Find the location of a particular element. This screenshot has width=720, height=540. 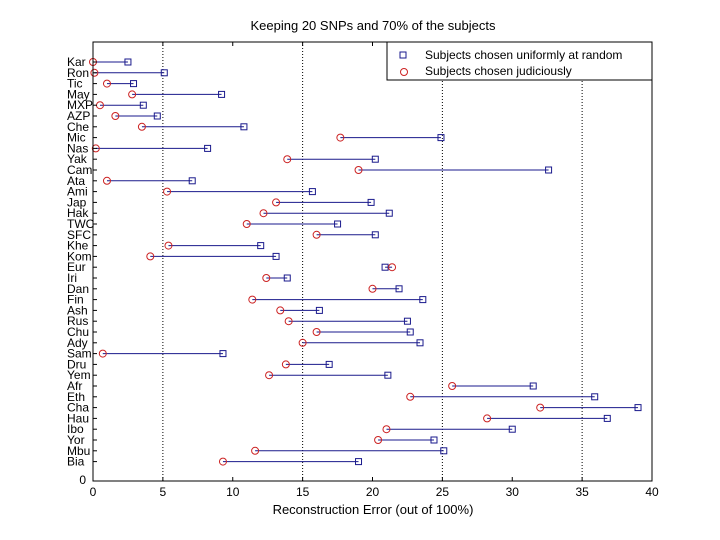

legend-marker-circle is located at coordinates (404, 72).